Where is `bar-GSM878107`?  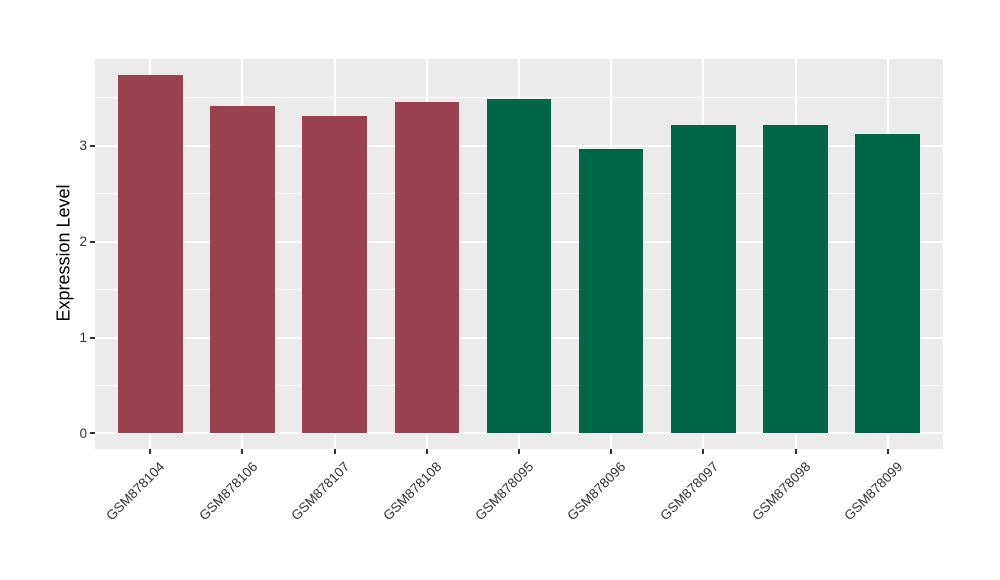
bar-GSM878107 is located at coordinates (334, 275).